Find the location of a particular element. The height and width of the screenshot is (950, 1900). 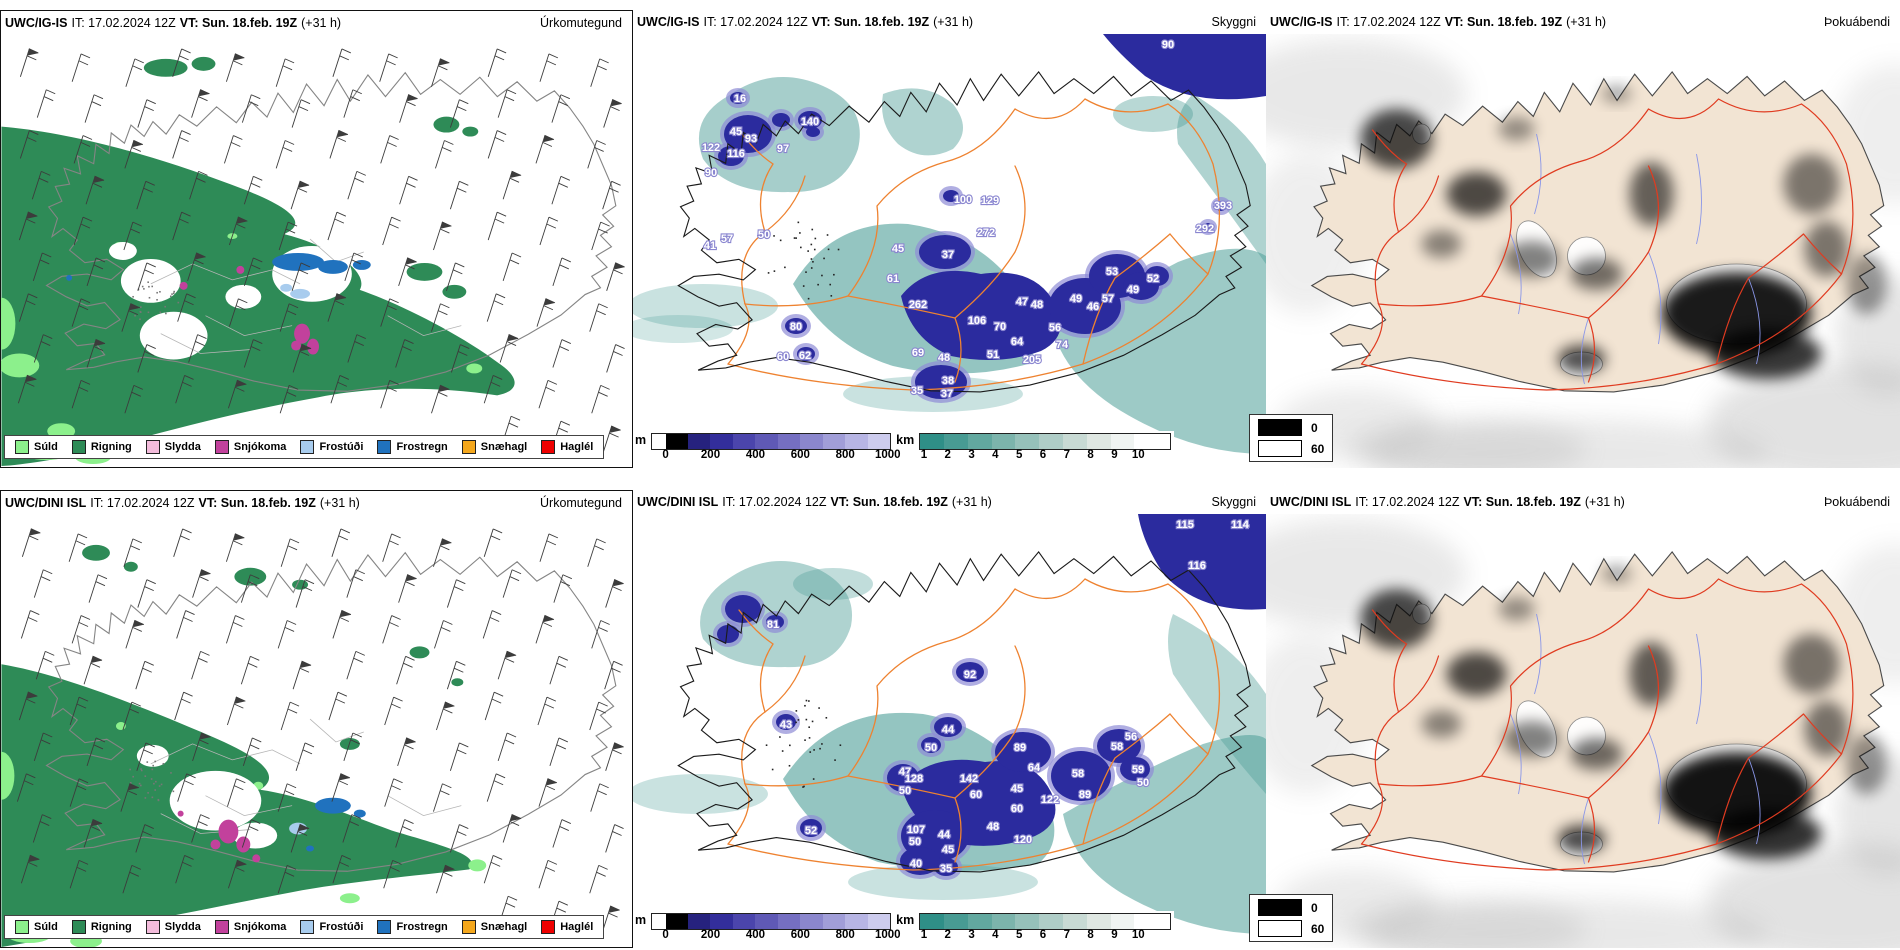

wind-barbs is located at coordinates (321, 251).